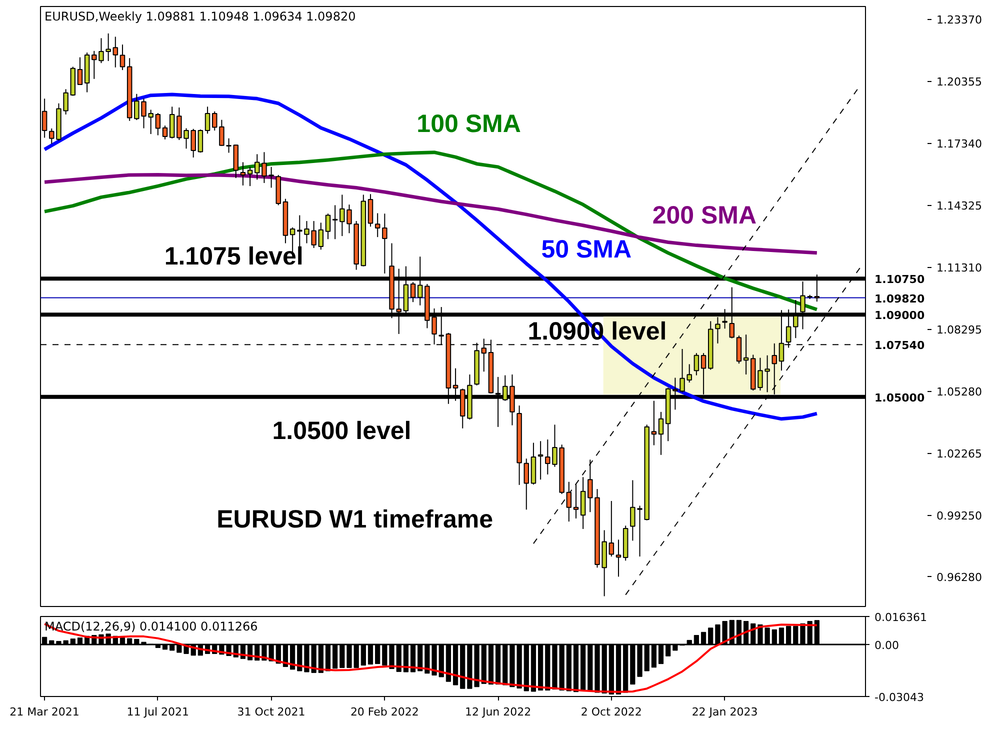 The height and width of the screenshot is (750, 1000). What do you see at coordinates (899, 279) in the screenshot?
I see `ref-line-label: 1.10750` at bounding box center [899, 279].